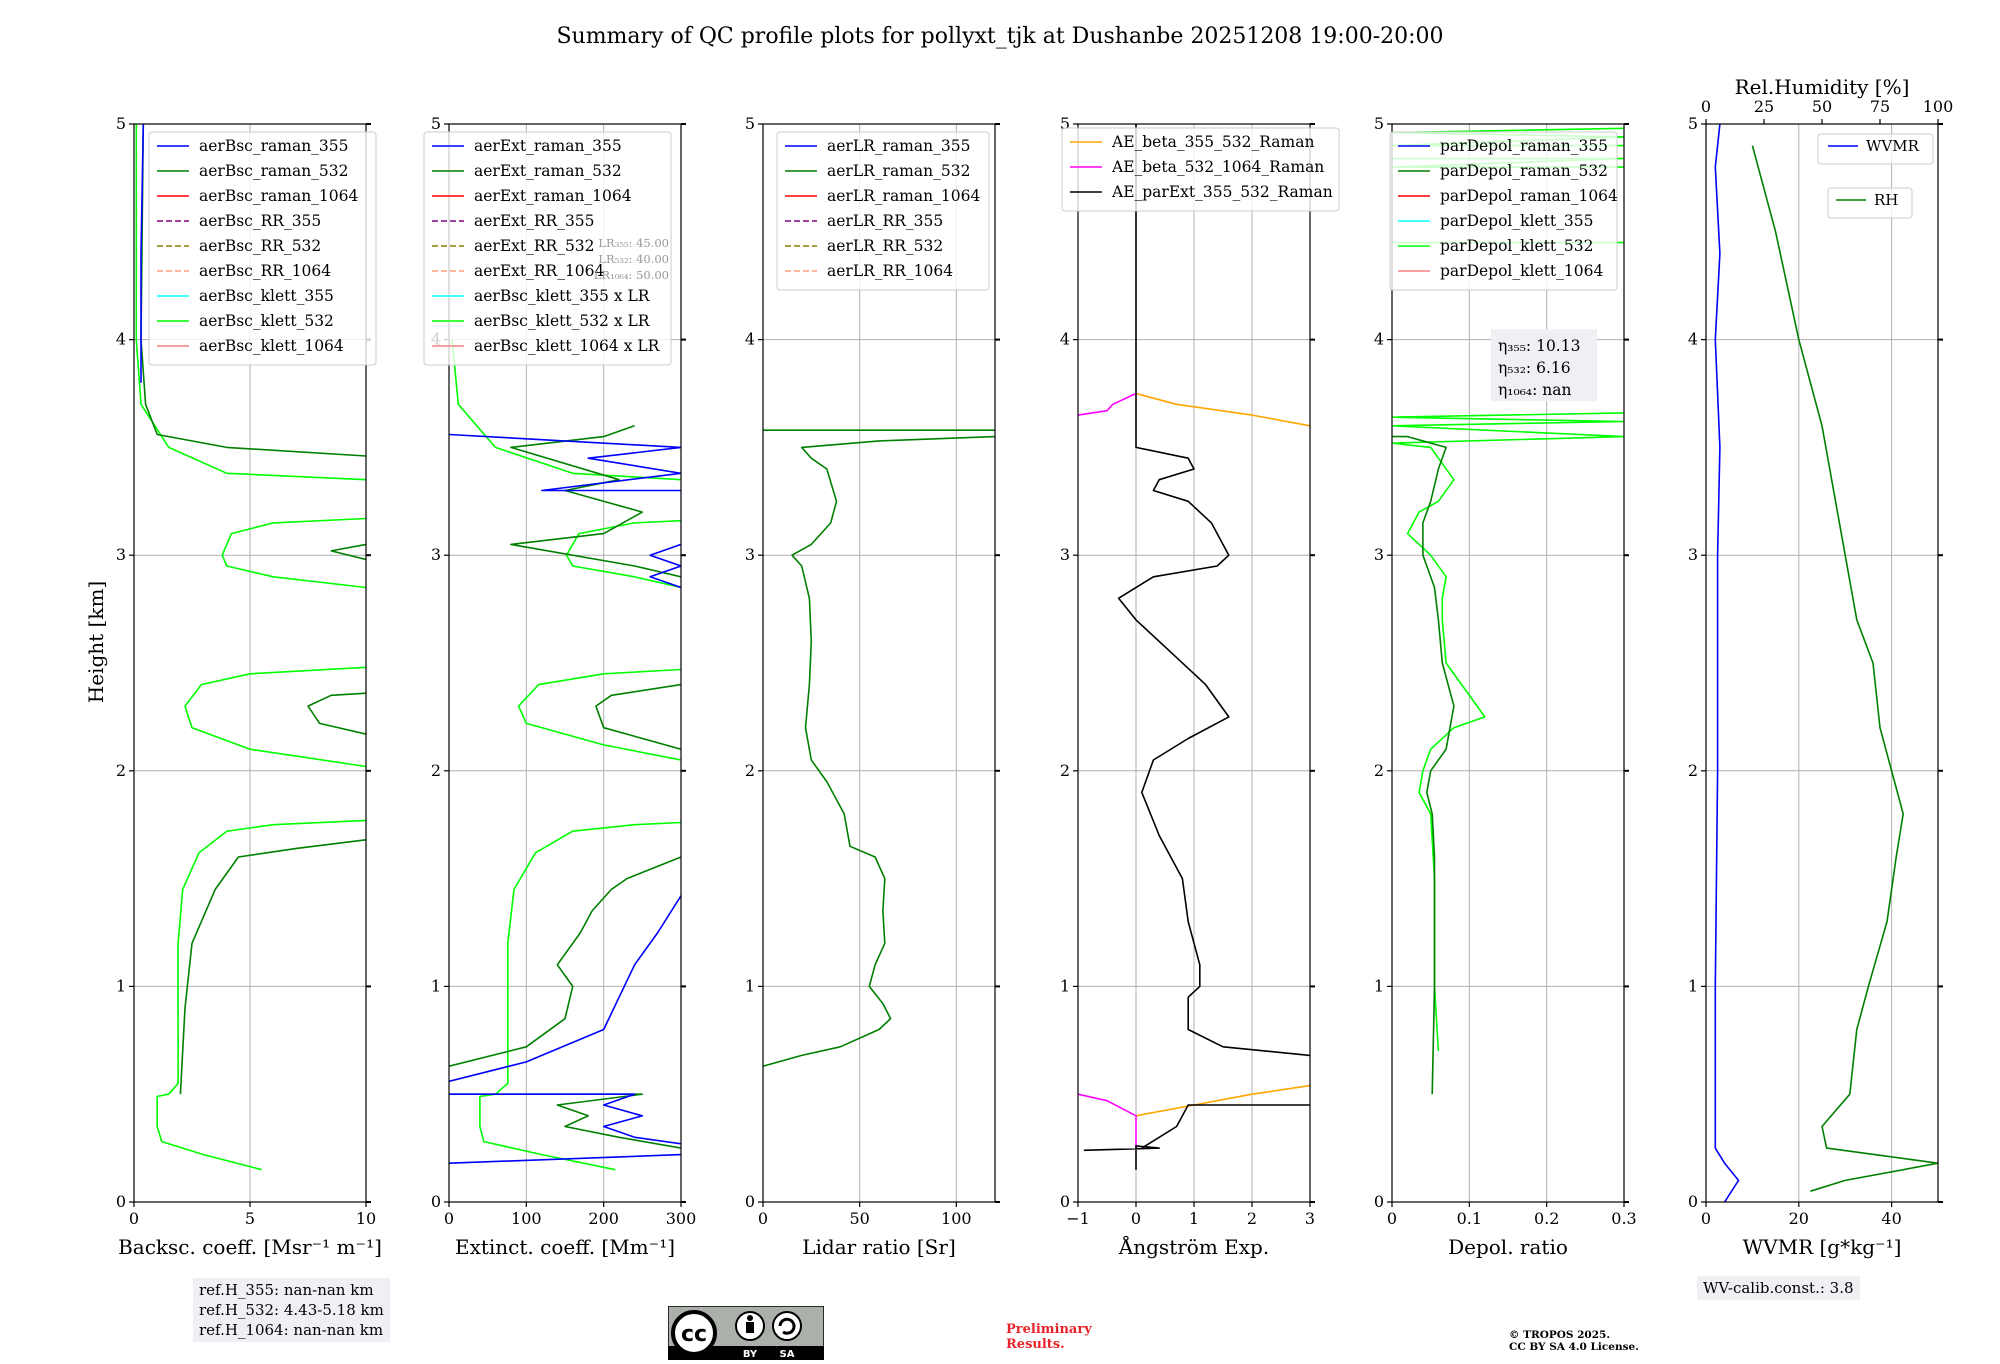 This screenshot has width=2000, height=1364. What do you see at coordinates (539, 271) in the screenshot?
I see `legend-label-aerExt_RR_1064: aerExt_RR_1064` at bounding box center [539, 271].